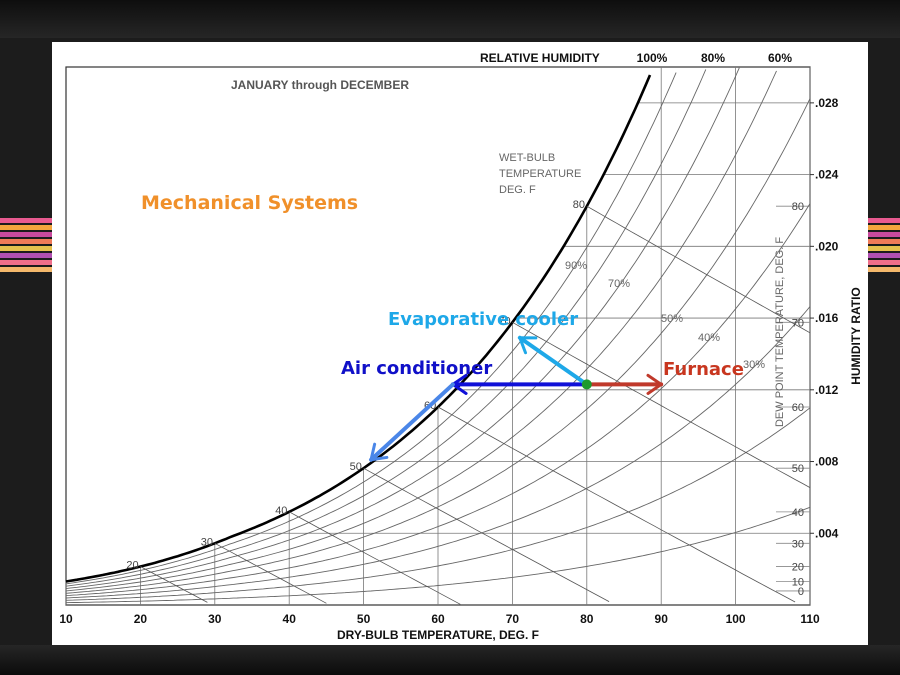  What do you see at coordinates (827, 246) in the screenshot?
I see `y-tick-label: .020` at bounding box center [827, 246].